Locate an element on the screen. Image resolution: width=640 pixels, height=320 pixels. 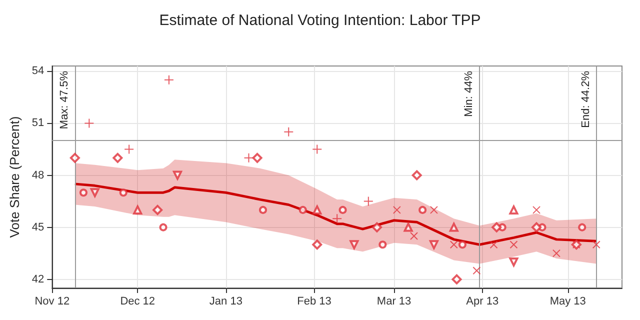
y-tick-label: 45 is located at coordinates (38, 227).